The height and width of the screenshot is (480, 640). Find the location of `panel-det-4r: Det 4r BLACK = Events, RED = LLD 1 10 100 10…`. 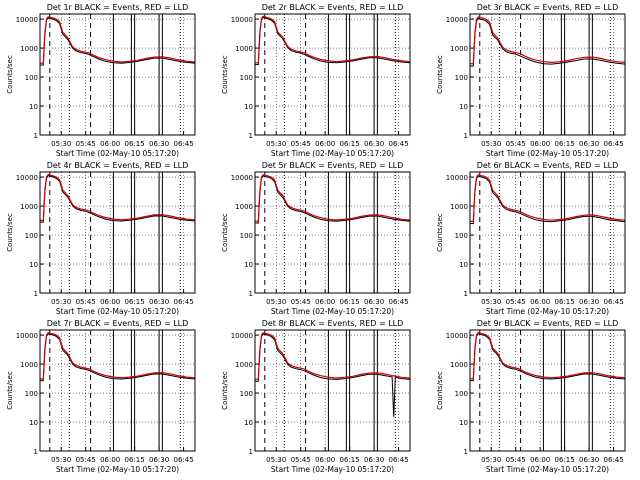

panel-det-4r: Det 4r BLACK = Events, RED = LLD 1 10 100 10… is located at coordinates (101, 238).